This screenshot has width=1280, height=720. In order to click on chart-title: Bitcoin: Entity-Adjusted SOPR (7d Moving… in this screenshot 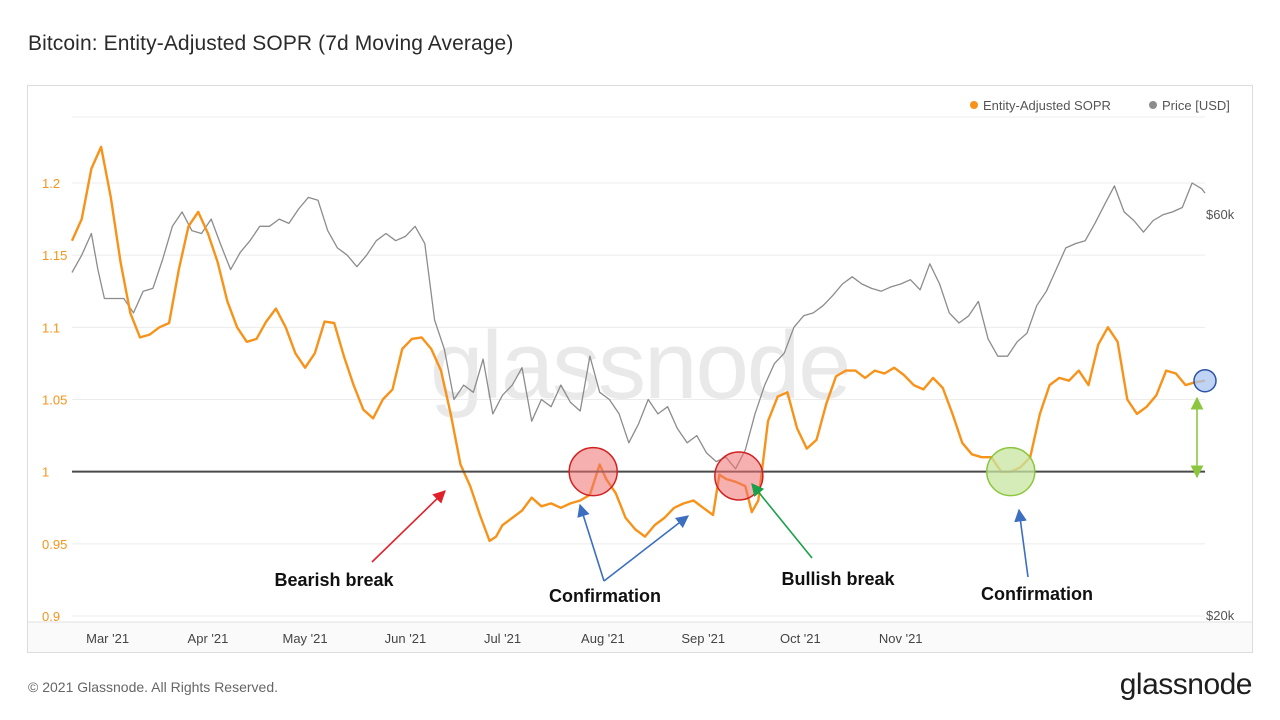, I will do `click(271, 43)`.